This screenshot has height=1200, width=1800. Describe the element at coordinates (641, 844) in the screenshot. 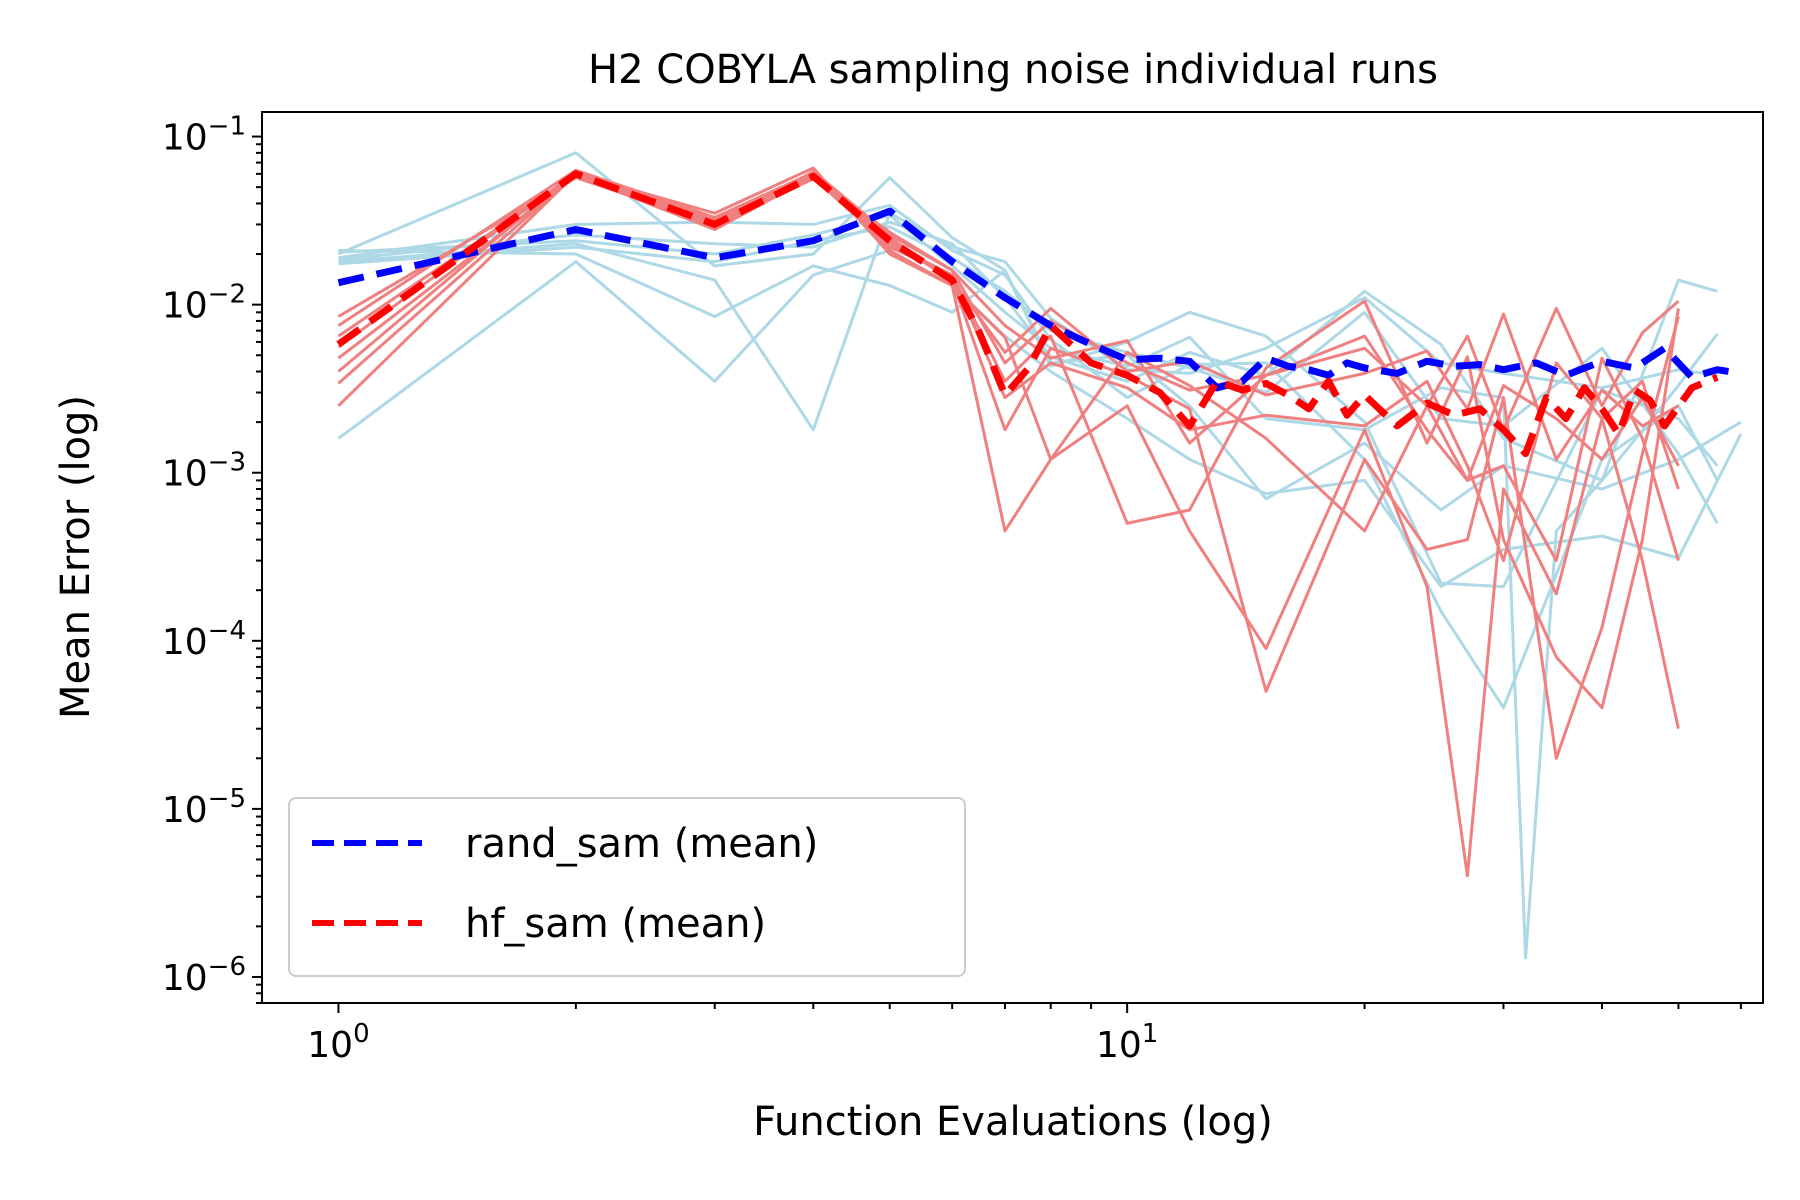

I see `legend-label-rand: rand_sam (mean)` at that location.